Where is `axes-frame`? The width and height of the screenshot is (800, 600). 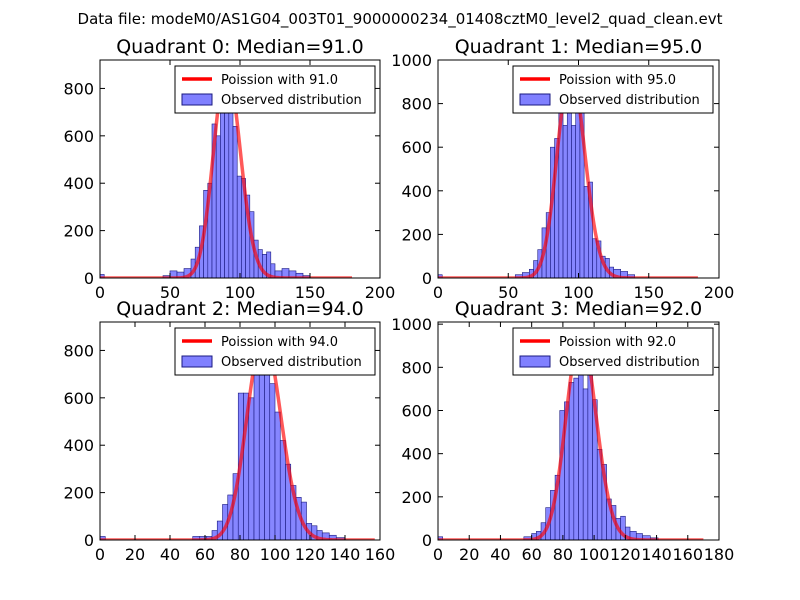
axes-frame is located at coordinates (578, 431).